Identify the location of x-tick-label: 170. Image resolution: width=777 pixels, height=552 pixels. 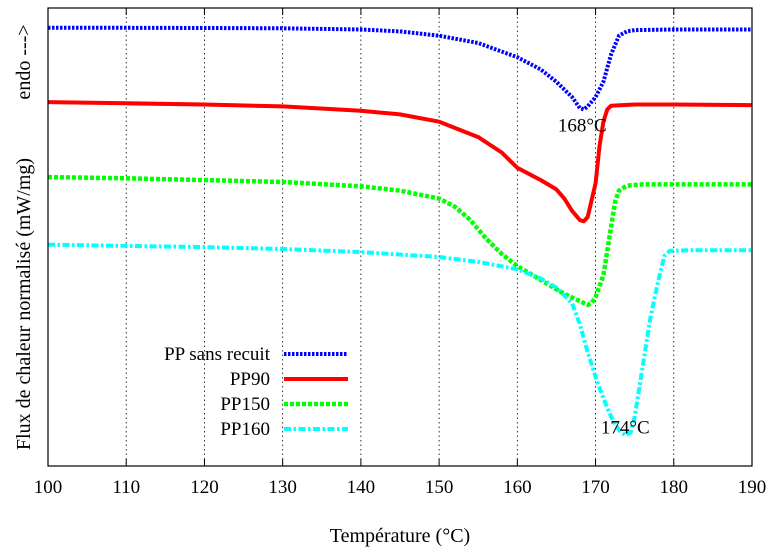
(595, 487).